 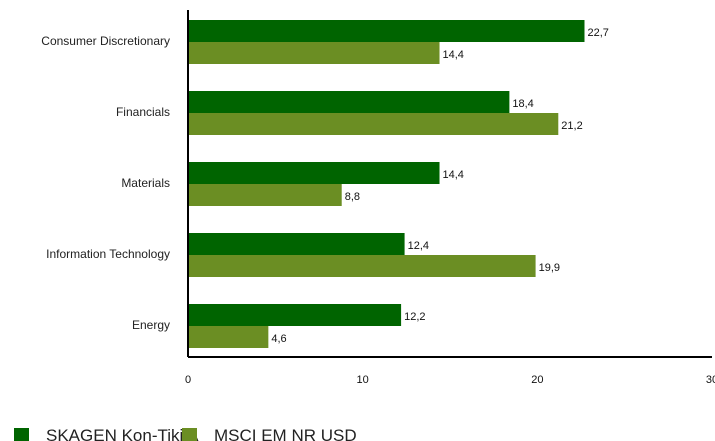 What do you see at coordinates (105, 41) in the screenshot?
I see `category-label-consumer-discretionary: Consumer Discretionary` at bounding box center [105, 41].